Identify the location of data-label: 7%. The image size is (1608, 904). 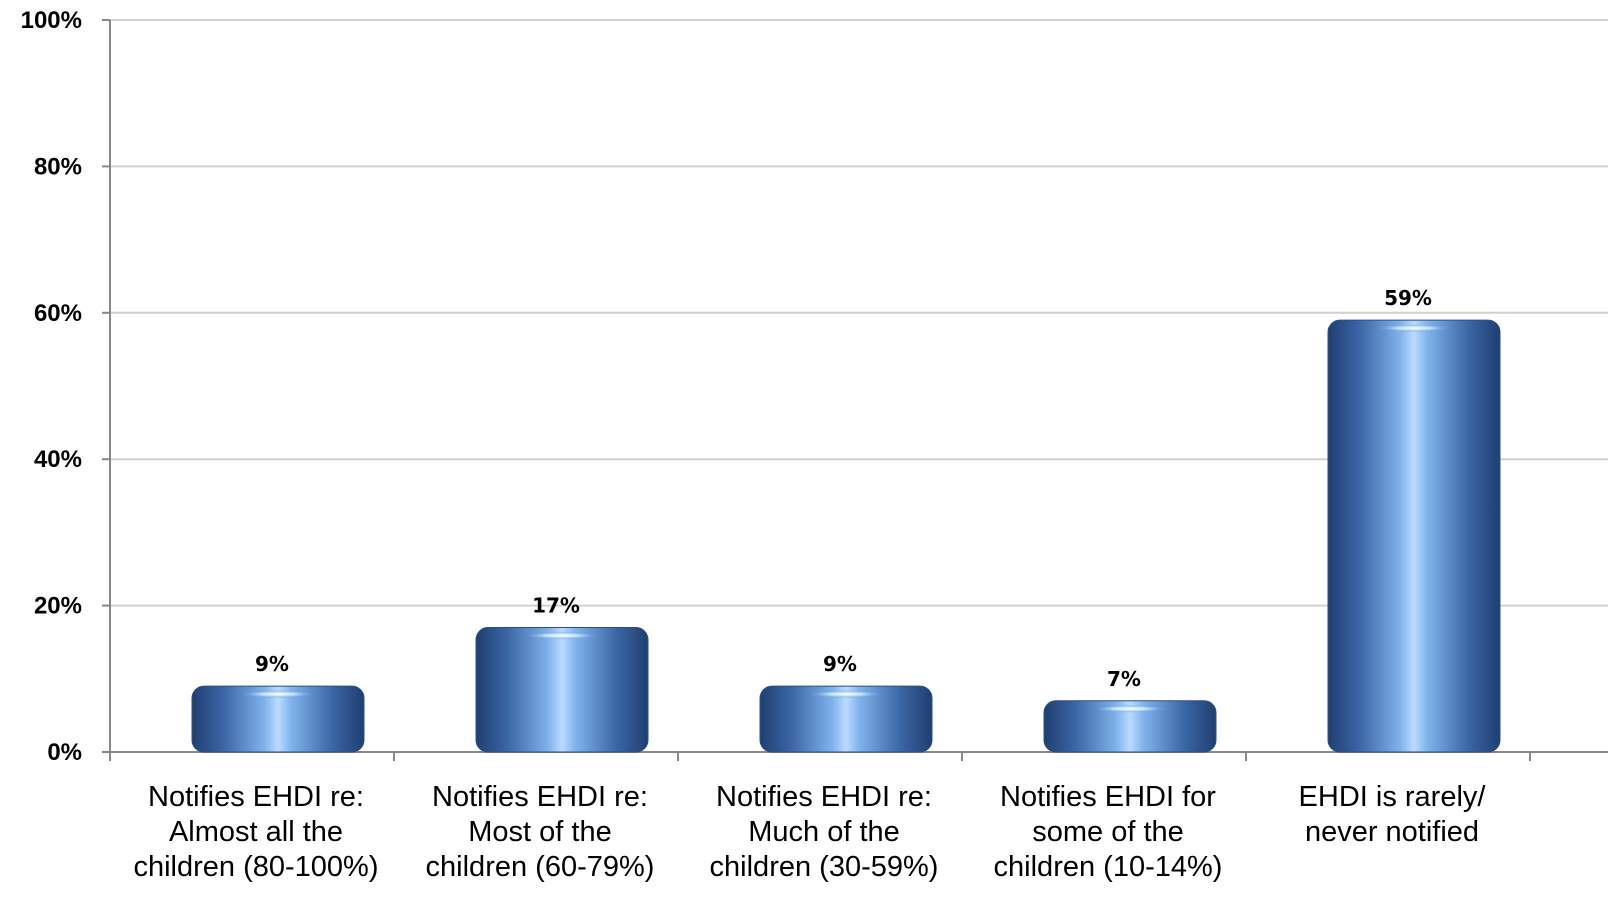
(1124, 679).